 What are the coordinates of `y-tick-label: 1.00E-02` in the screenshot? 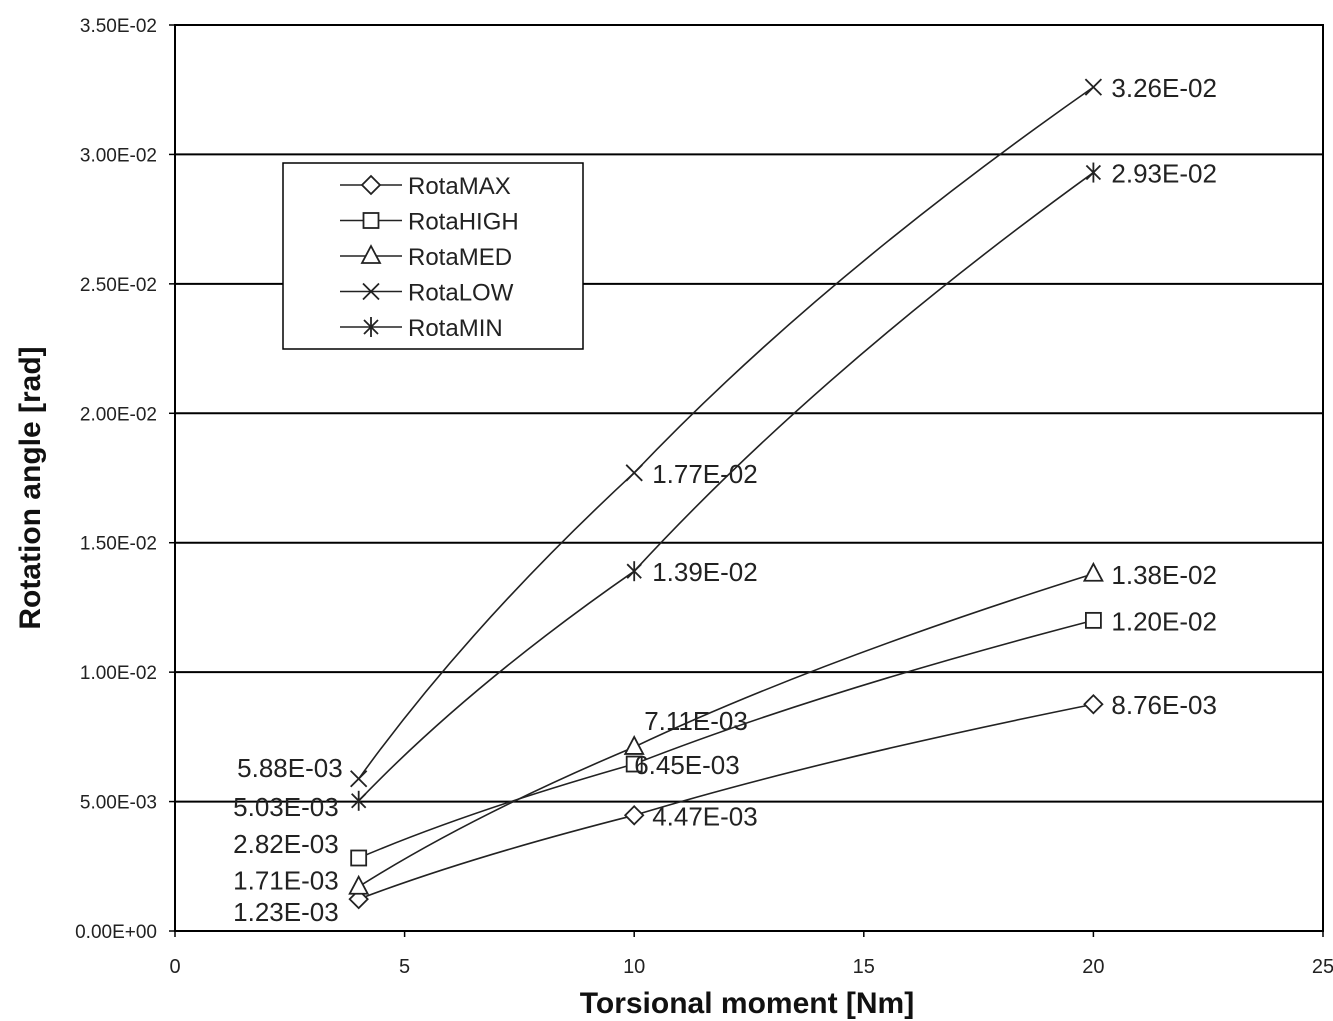 It's located at (118, 673).